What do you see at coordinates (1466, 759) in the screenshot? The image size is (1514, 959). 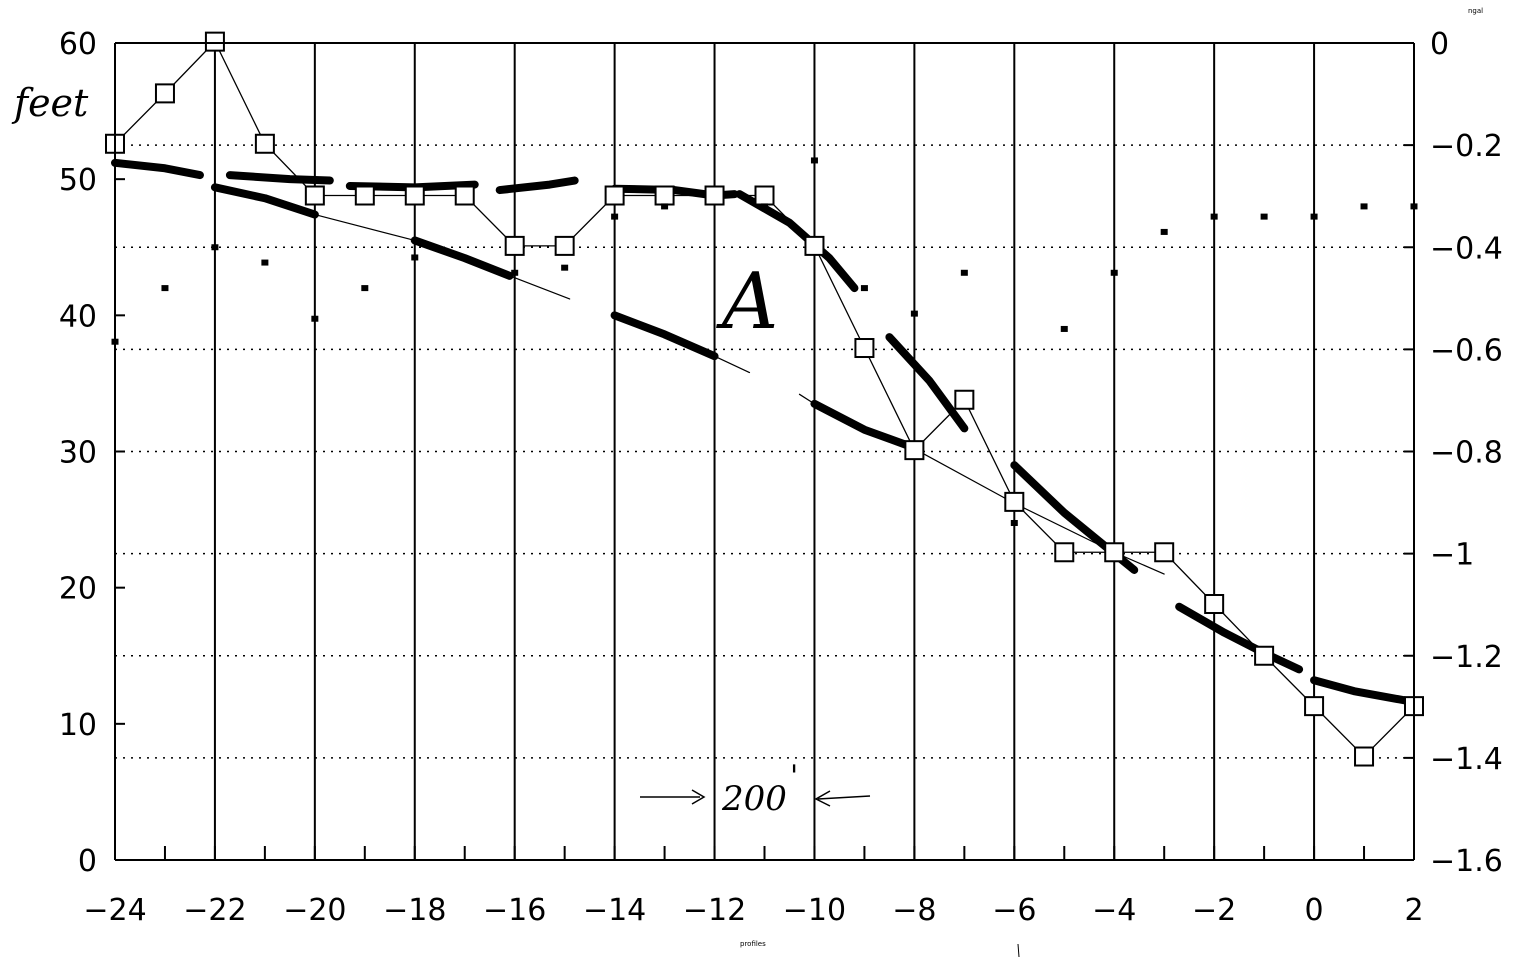 I see `y-right-tick-label: −1.4` at bounding box center [1466, 759].